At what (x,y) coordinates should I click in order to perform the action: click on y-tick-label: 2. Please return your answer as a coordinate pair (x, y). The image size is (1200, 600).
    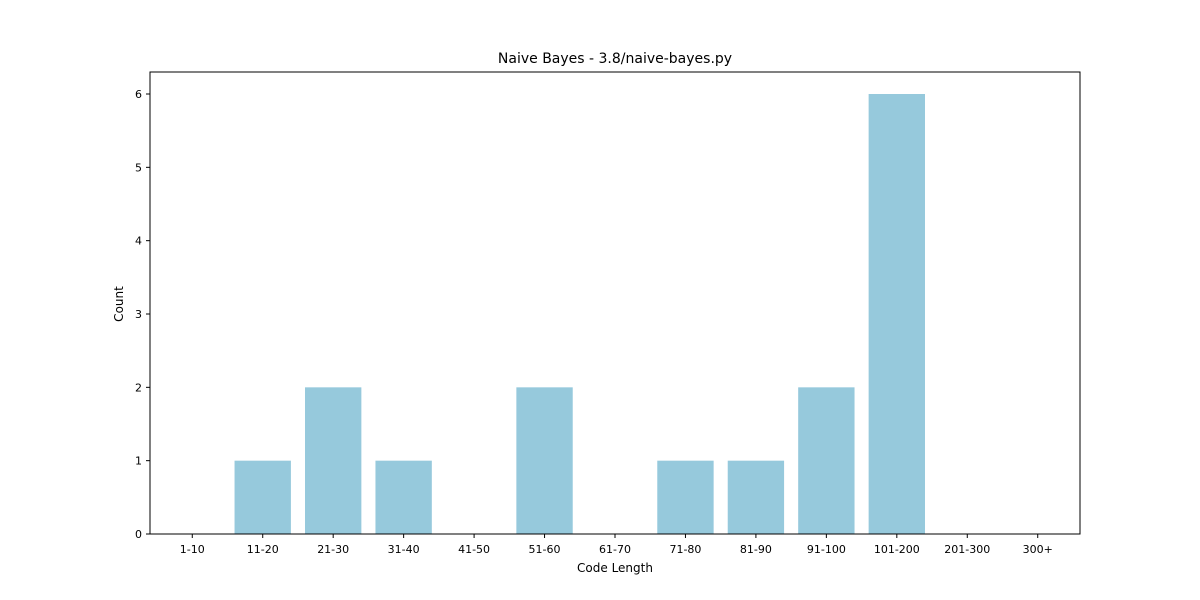
    Looking at the image, I should click on (138, 387).